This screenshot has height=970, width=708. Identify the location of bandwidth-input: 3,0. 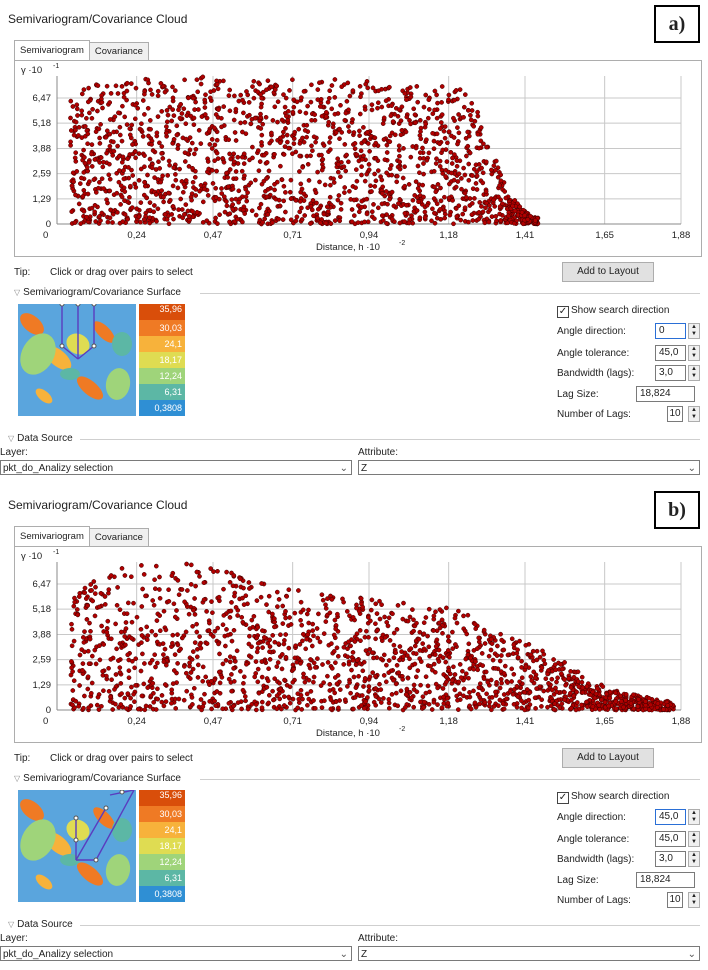
(670, 373).